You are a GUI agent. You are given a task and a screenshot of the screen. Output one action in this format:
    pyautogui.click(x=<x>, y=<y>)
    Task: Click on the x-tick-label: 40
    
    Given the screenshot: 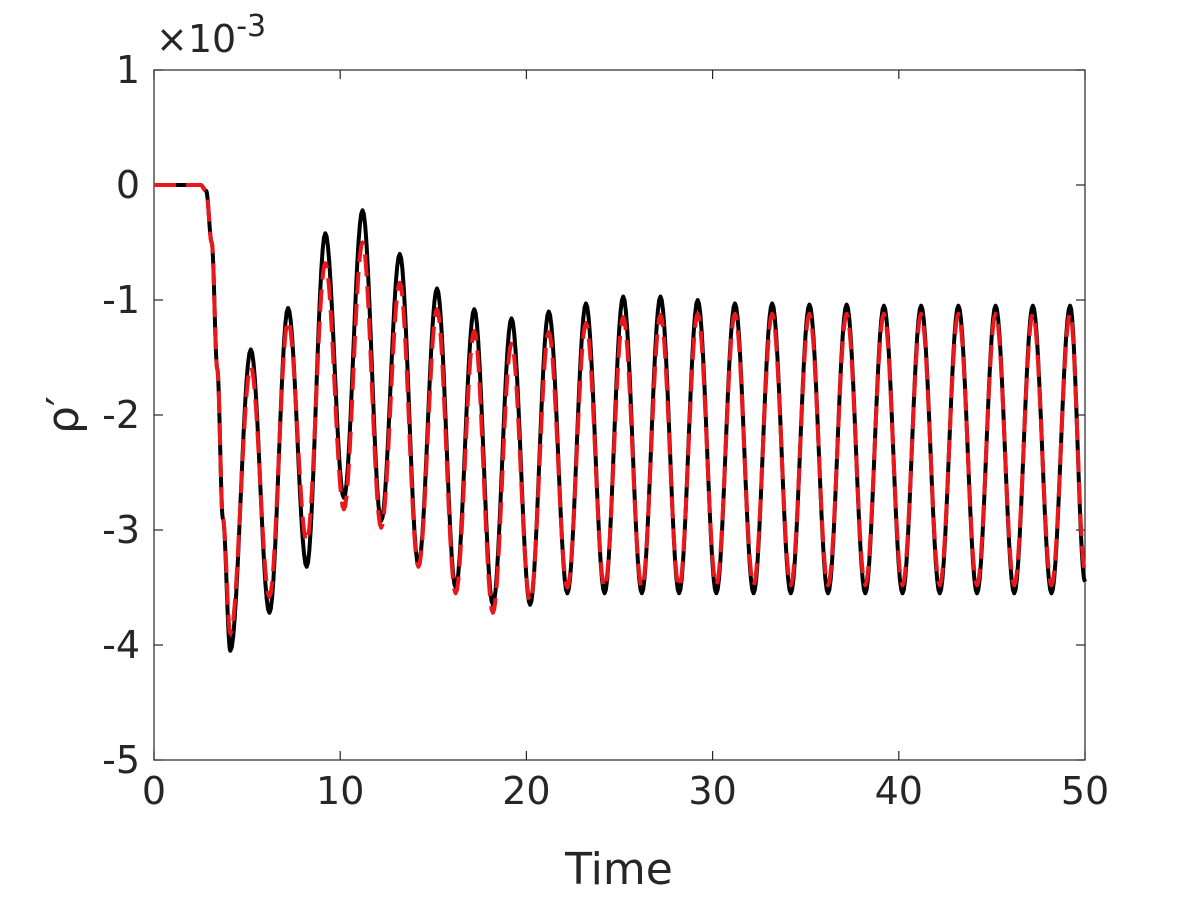 What is the action you would take?
    pyautogui.click(x=899, y=791)
    